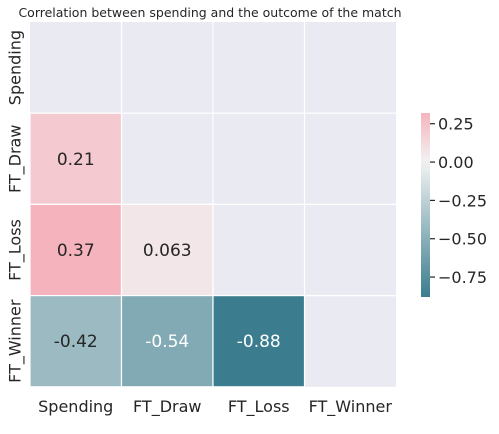 This screenshot has width=499, height=434. Describe the element at coordinates (456, 124) in the screenshot. I see `colorbar-tick-label: 0.25` at that location.